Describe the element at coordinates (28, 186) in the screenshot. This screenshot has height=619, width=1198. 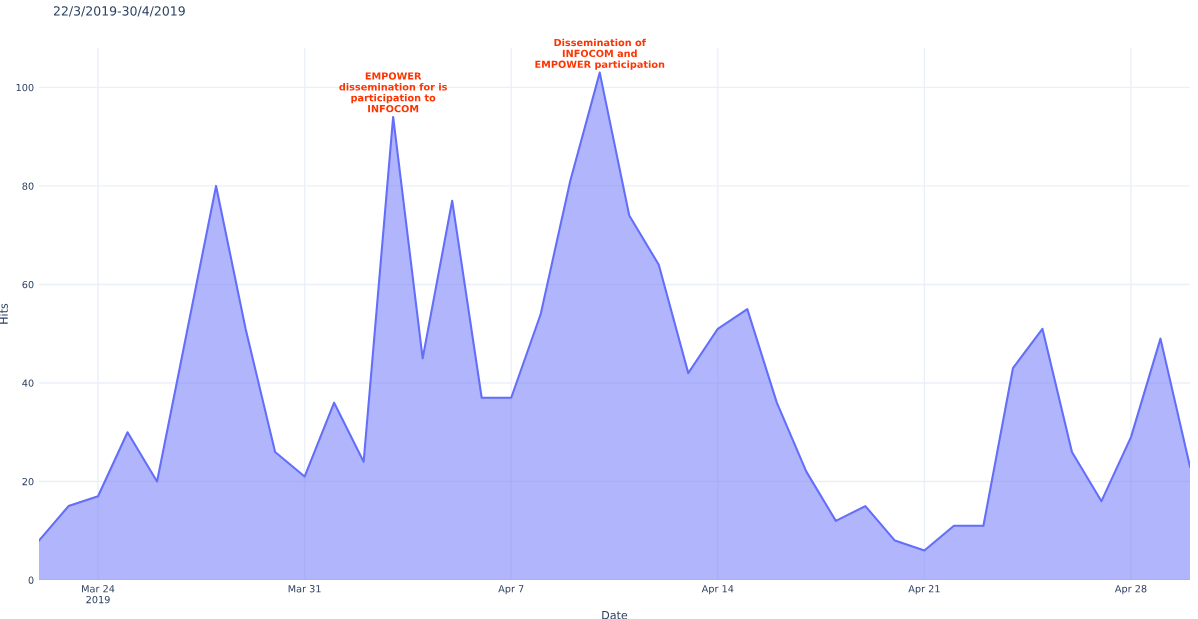
I see `y-tick-label: 80` at that location.